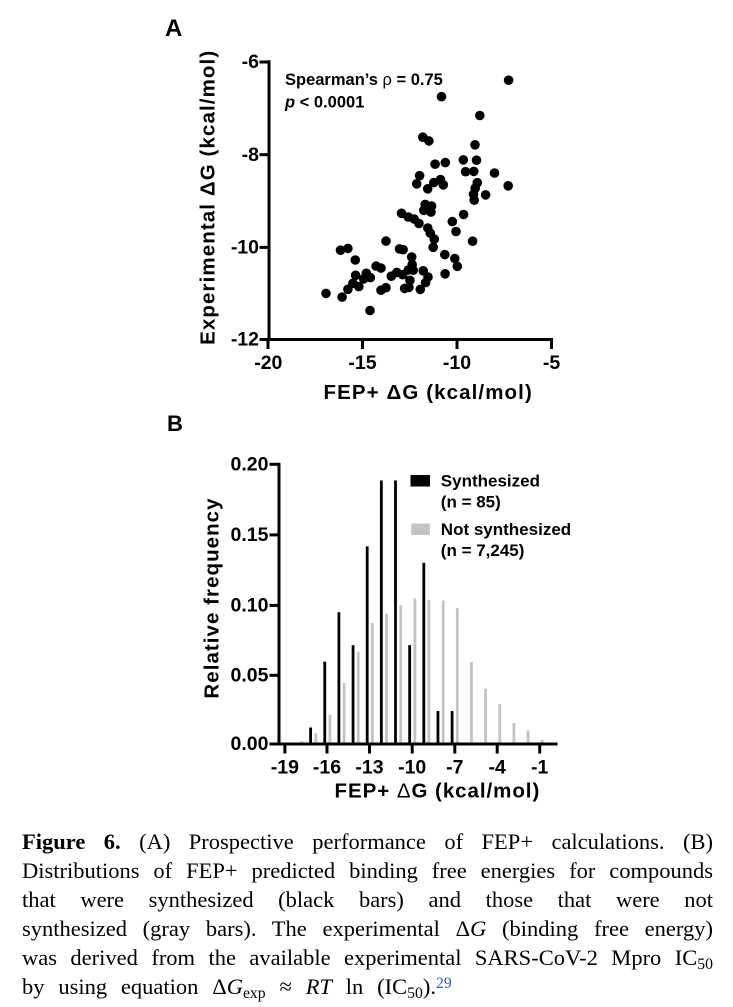 This screenshot has height=1007, width=733. What do you see at coordinates (506, 529) in the screenshot?
I see `svg-text: Not synthesized` at bounding box center [506, 529].